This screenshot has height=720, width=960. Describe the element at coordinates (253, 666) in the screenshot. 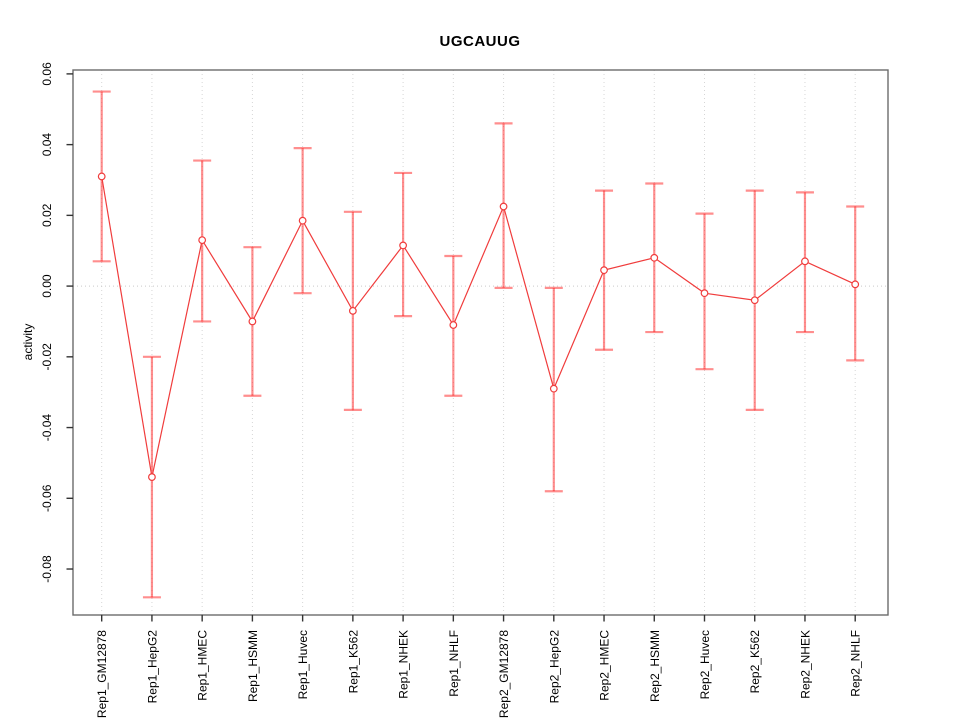

I see `x-tick-label: Rep1_HSMM` at that location.